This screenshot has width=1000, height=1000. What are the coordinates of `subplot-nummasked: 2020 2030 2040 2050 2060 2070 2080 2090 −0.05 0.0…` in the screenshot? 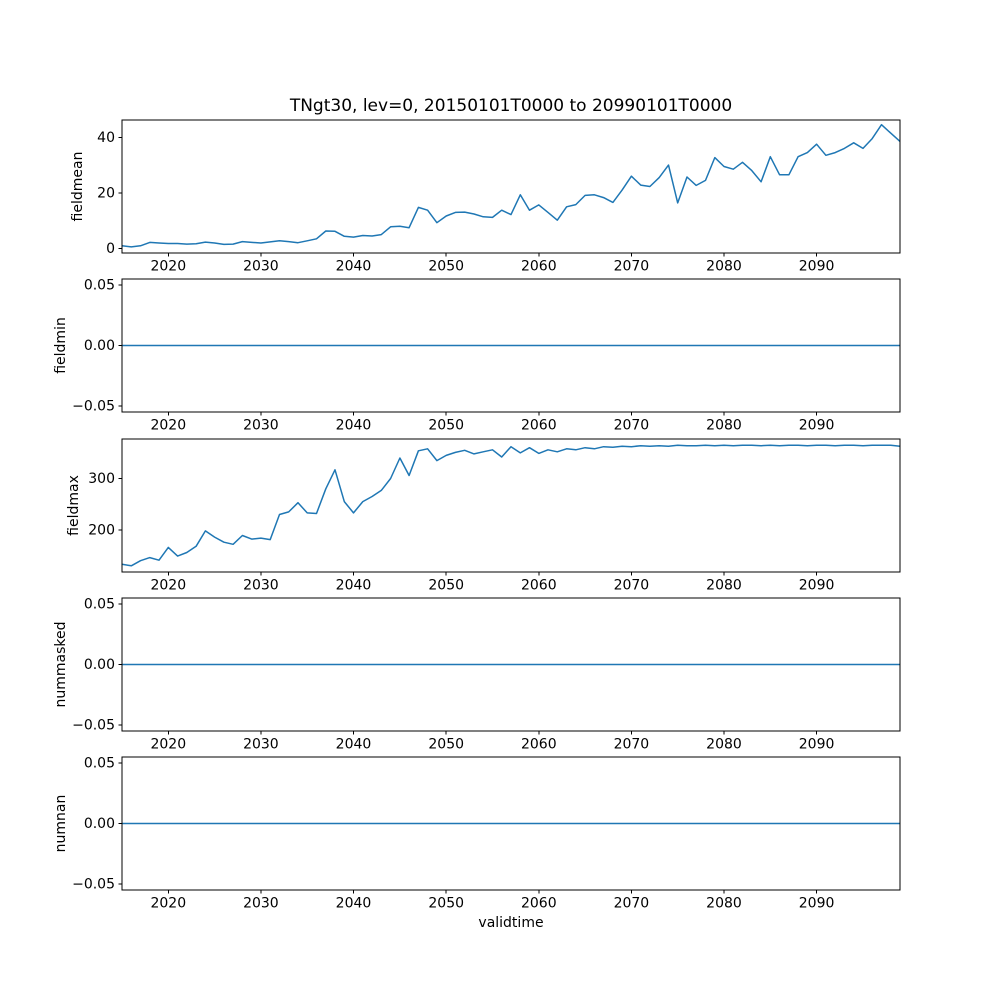 It's located at (477, 674).